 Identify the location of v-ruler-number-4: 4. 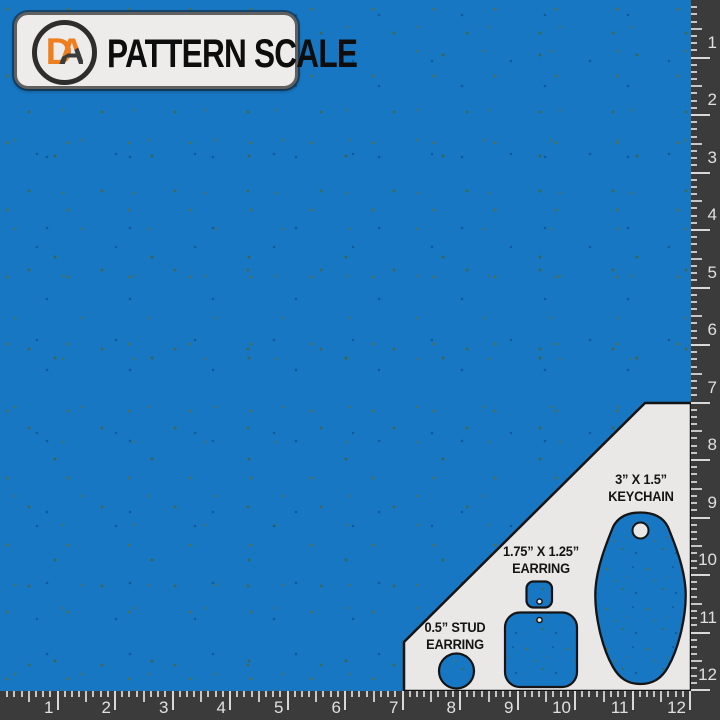
(712, 214).